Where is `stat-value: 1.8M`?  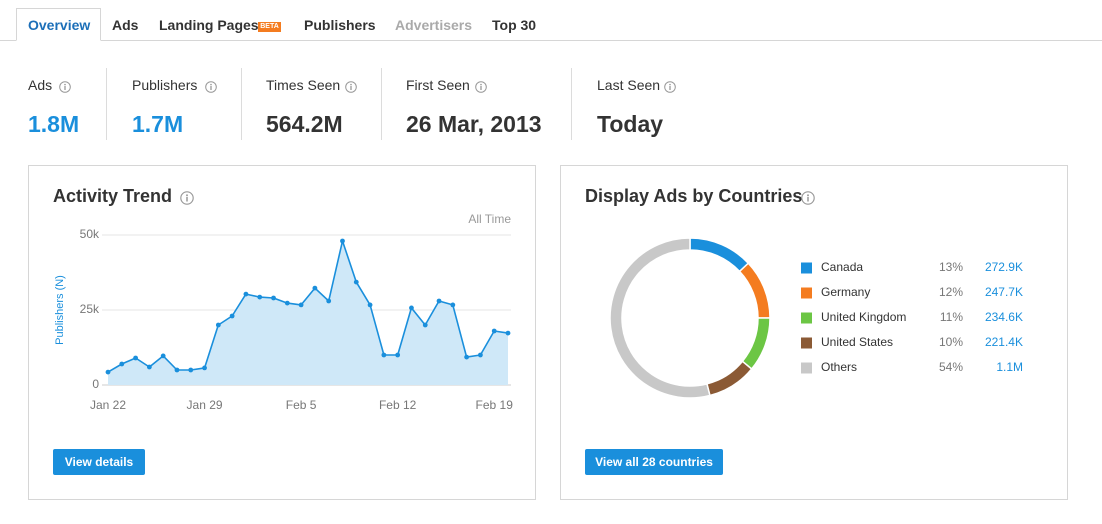 stat-value: 1.8M is located at coordinates (54, 124).